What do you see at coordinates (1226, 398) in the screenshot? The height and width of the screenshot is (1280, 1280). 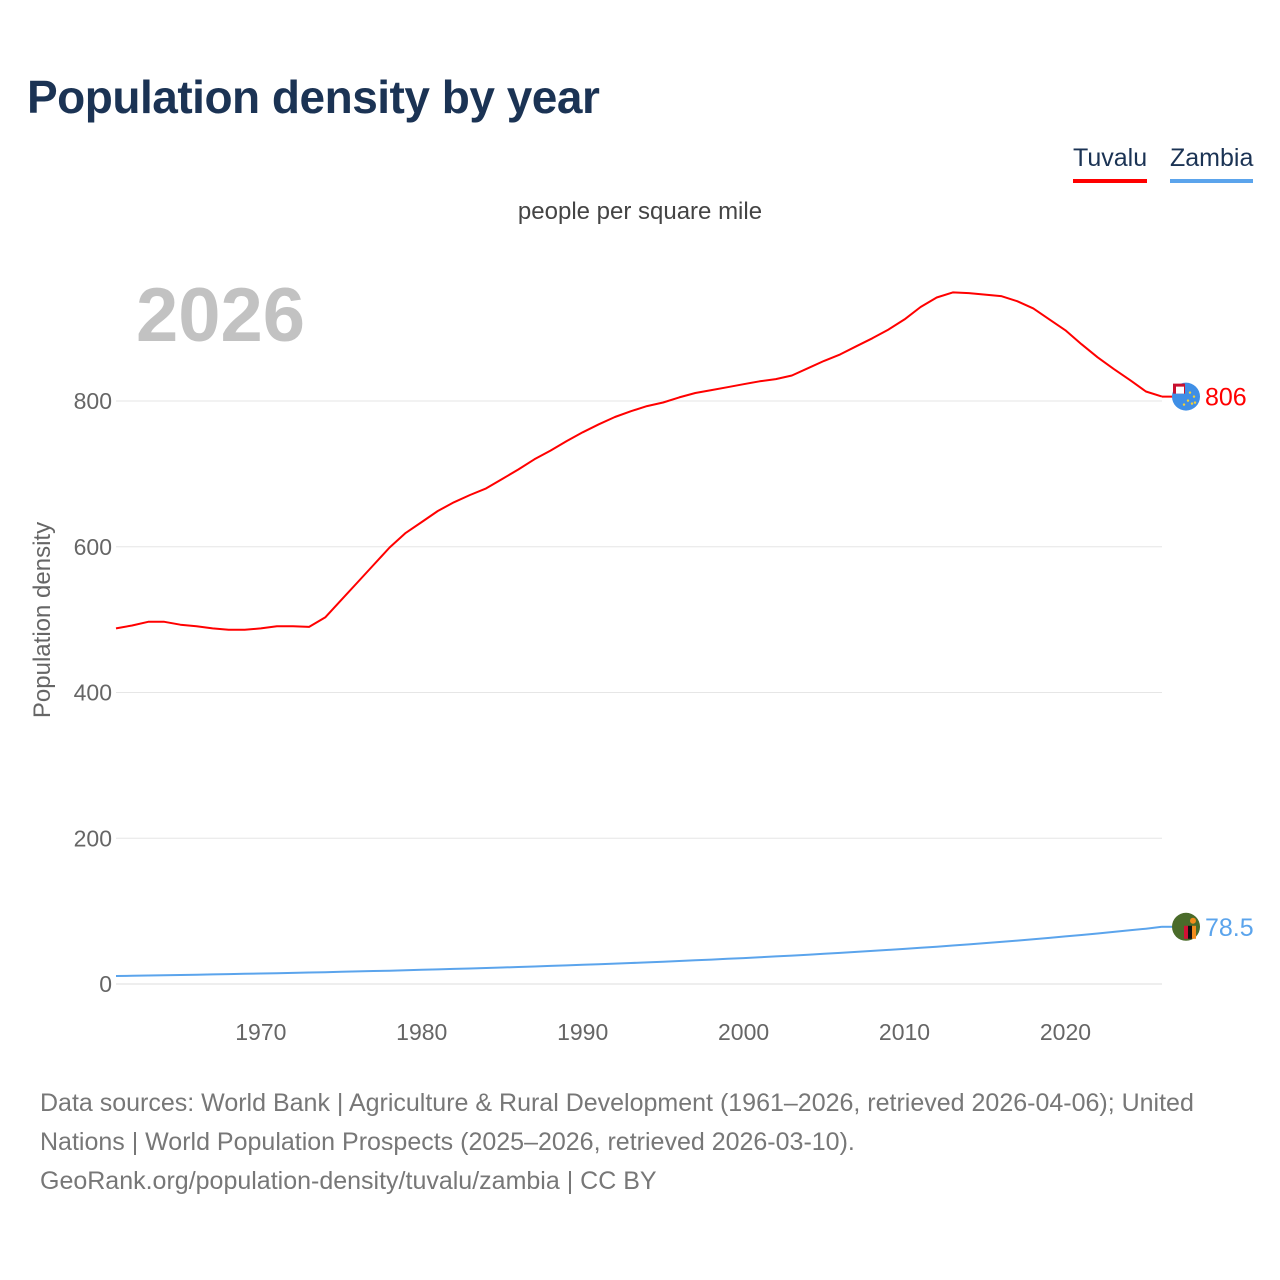 I see `end-value-label-tuvalu: 806` at bounding box center [1226, 398].